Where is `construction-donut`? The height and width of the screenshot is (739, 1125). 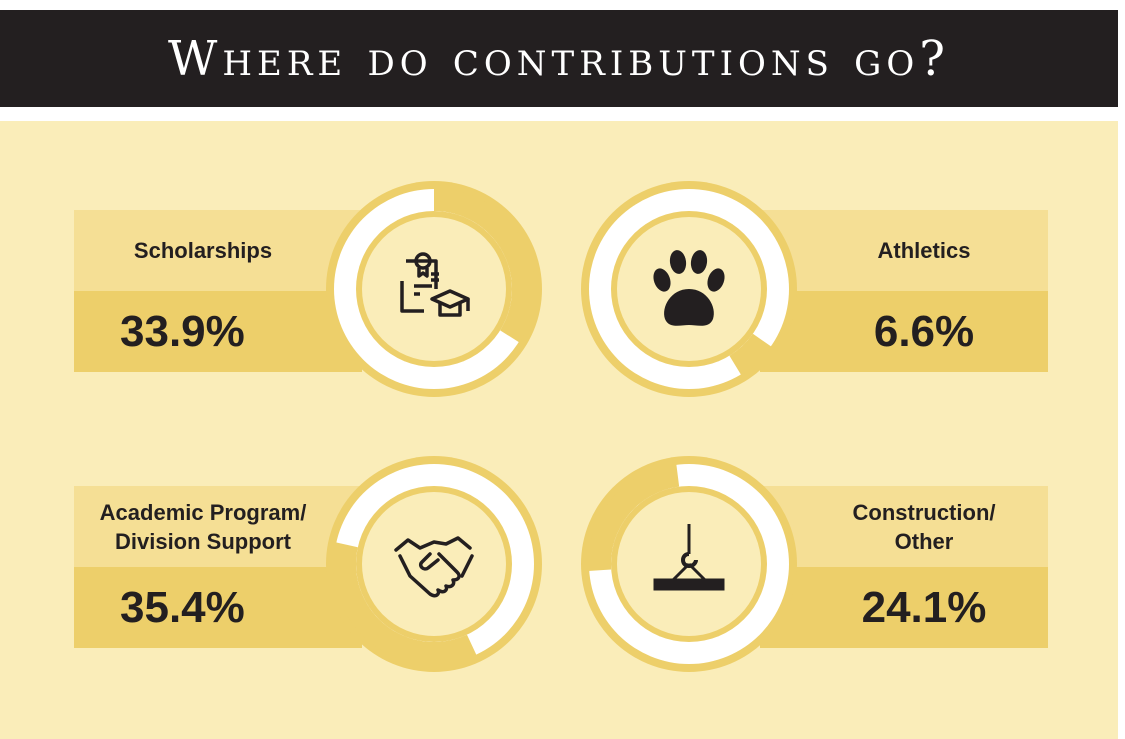 construction-donut is located at coordinates (689, 564).